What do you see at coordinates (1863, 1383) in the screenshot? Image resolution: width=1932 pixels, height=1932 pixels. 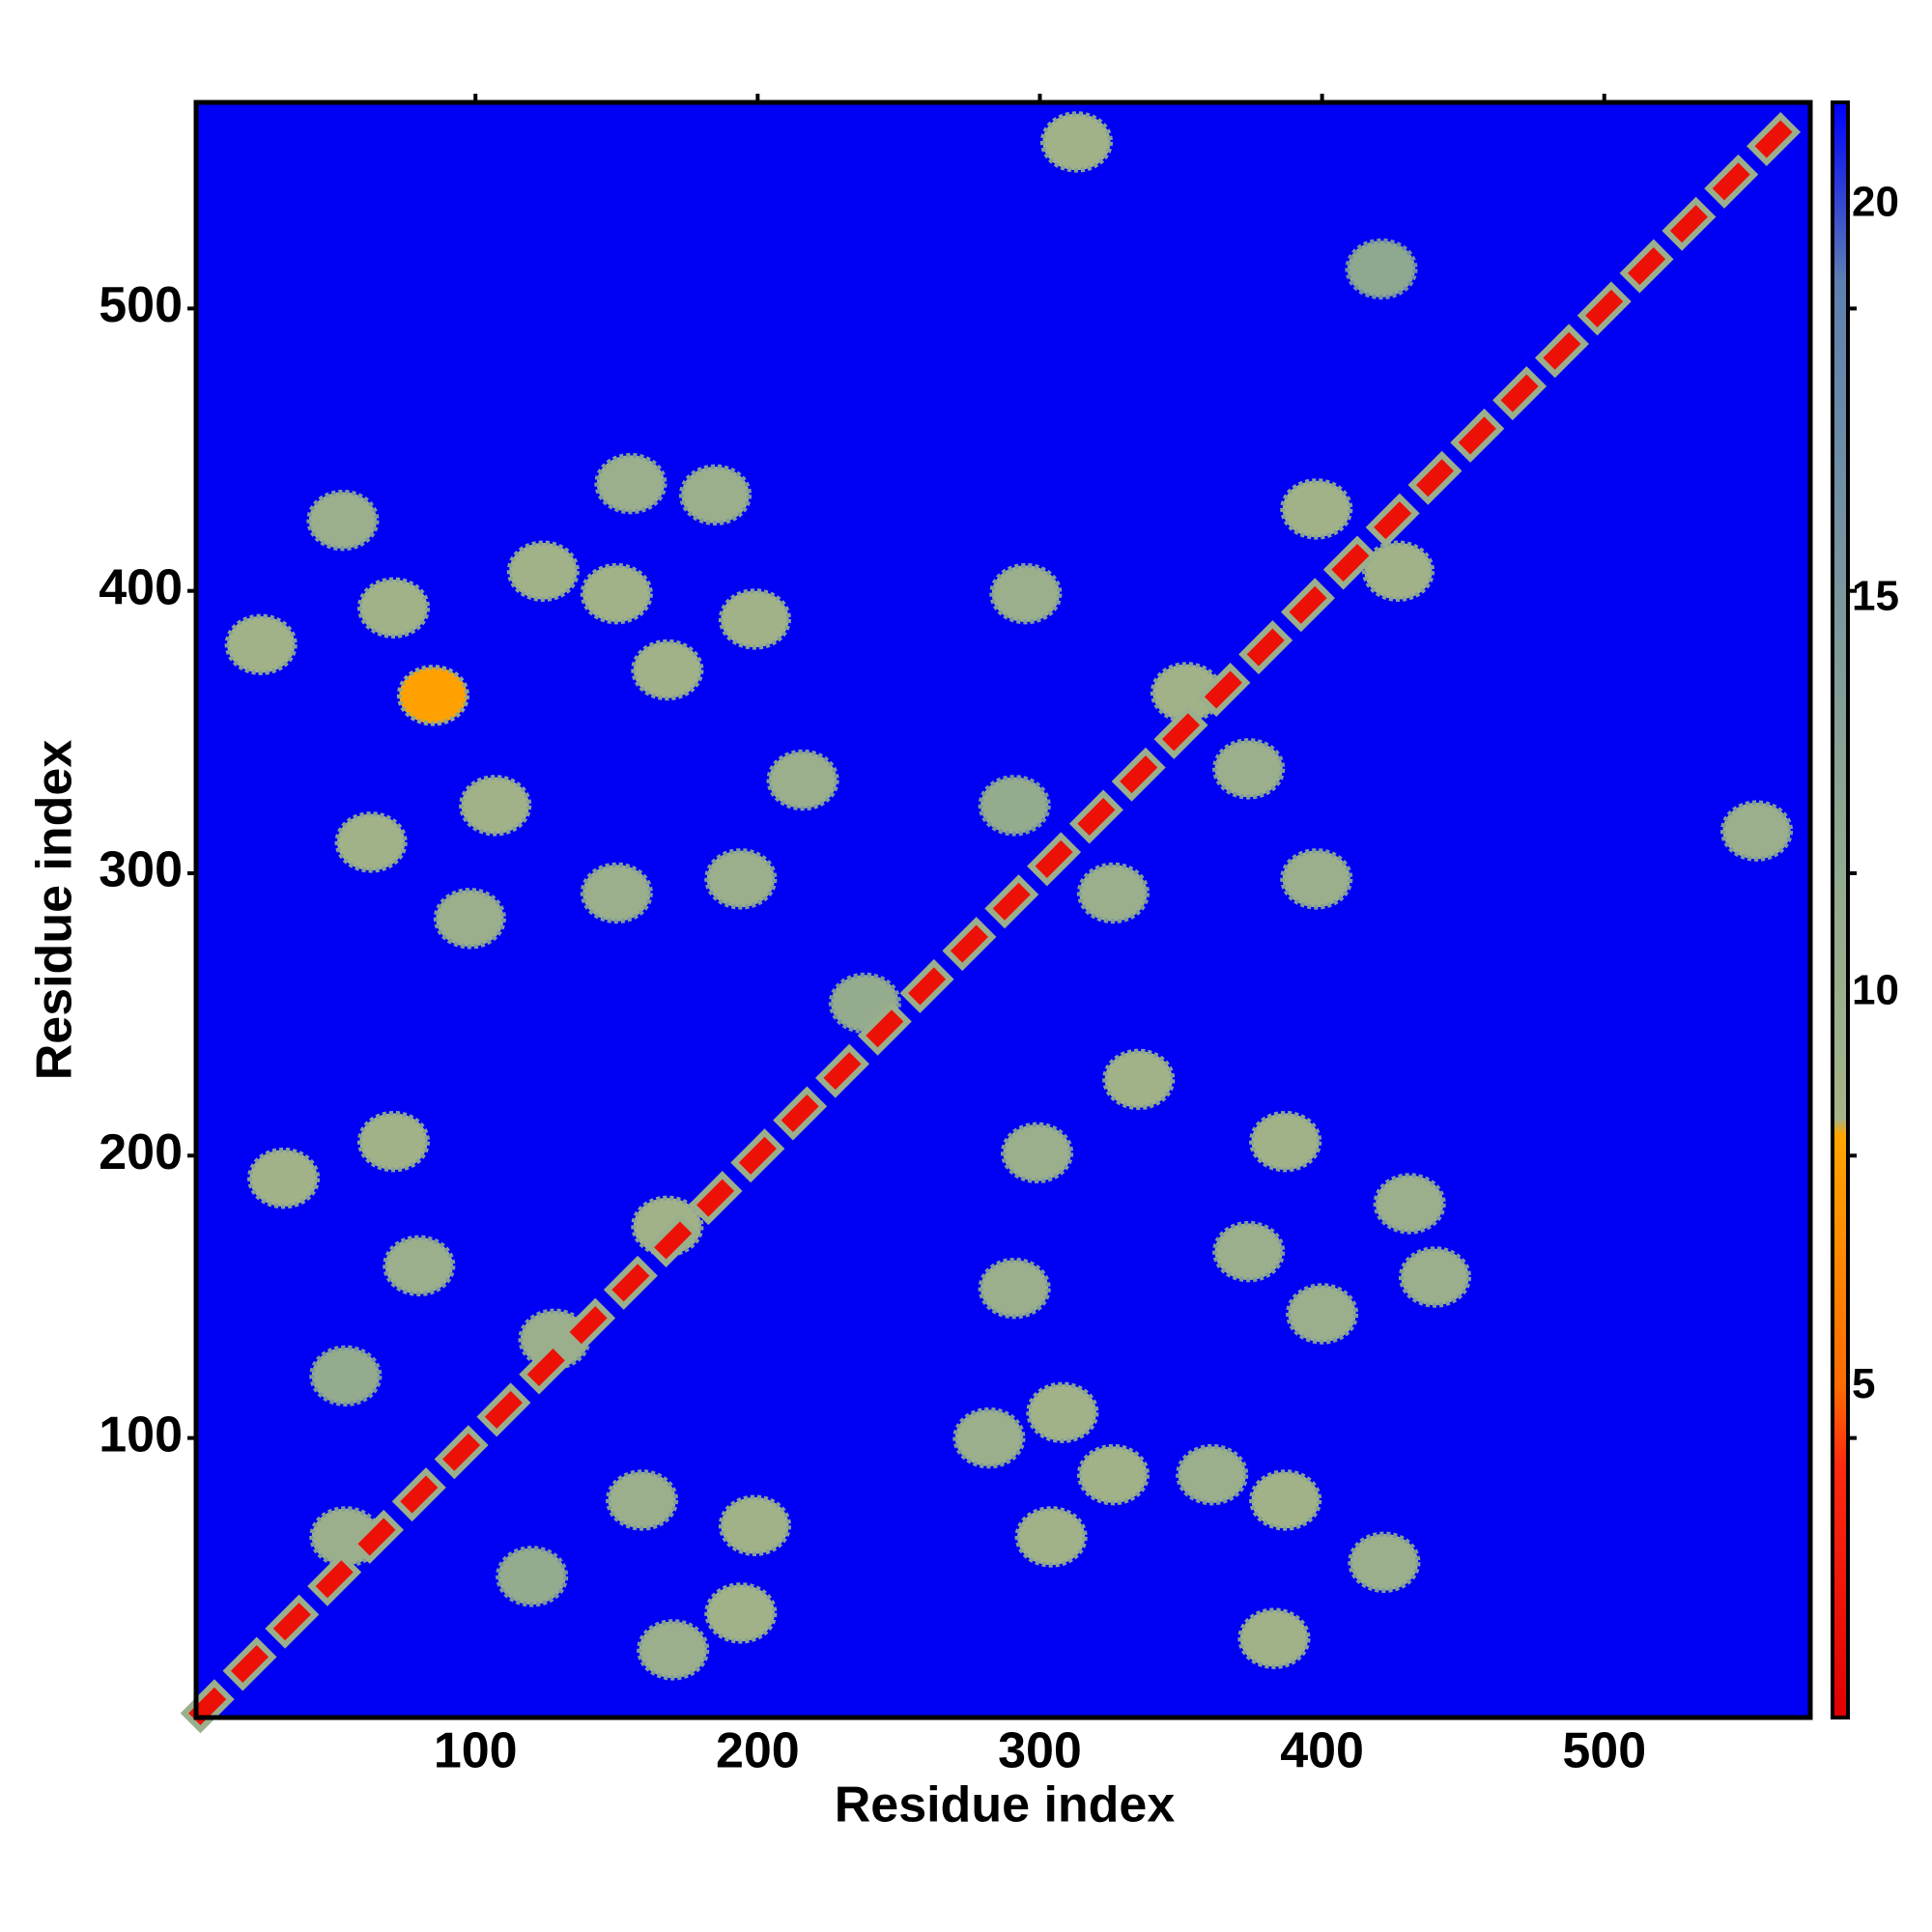 I see `colorbar-tick-label: 5` at bounding box center [1863, 1383].